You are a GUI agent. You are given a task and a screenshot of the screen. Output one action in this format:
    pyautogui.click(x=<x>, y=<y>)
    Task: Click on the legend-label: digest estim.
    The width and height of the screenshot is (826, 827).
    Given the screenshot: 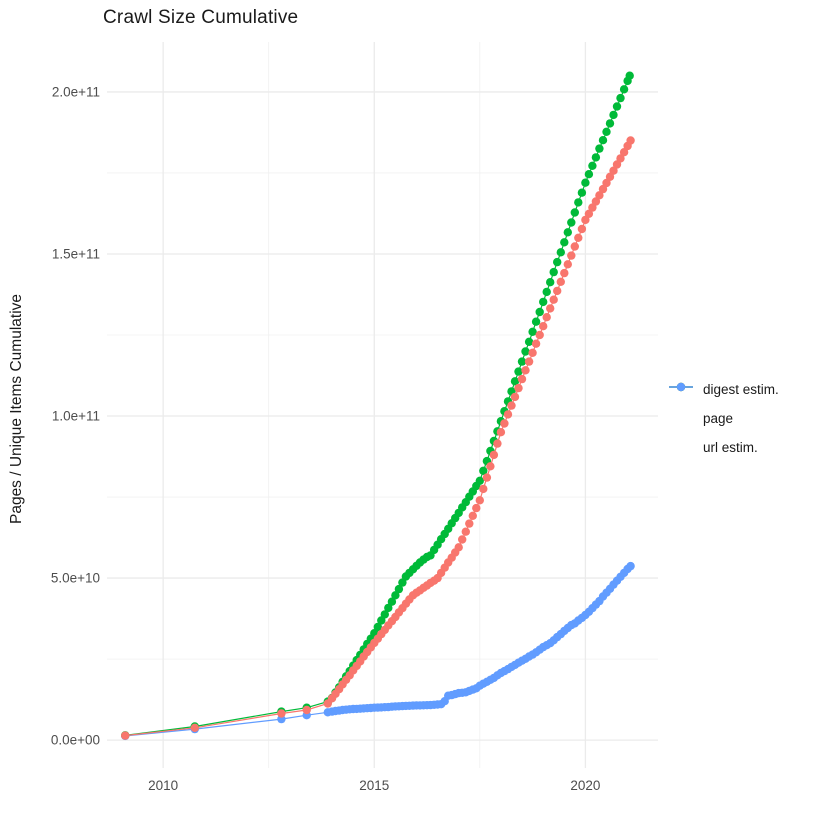 What is the action you would take?
    pyautogui.click(x=741, y=389)
    